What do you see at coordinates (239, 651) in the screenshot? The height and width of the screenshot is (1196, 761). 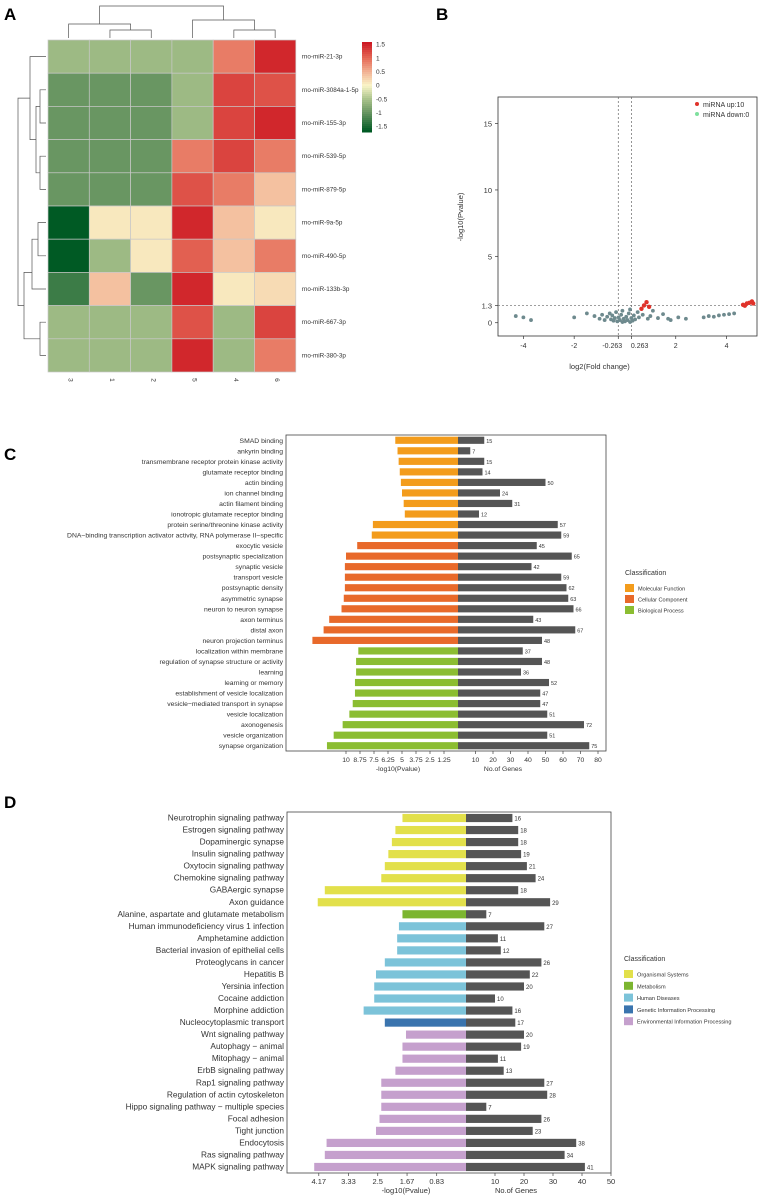 I see `category-label: localization within membrane` at bounding box center [239, 651].